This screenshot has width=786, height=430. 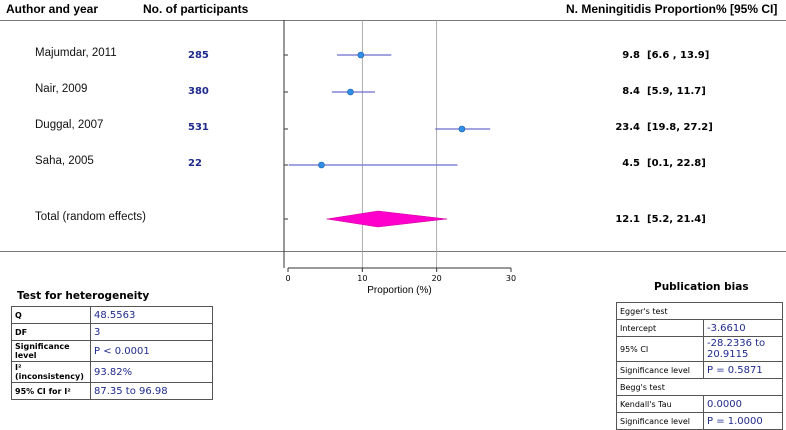 I want to click on estimate-label: 8.4, so click(x=631, y=91).